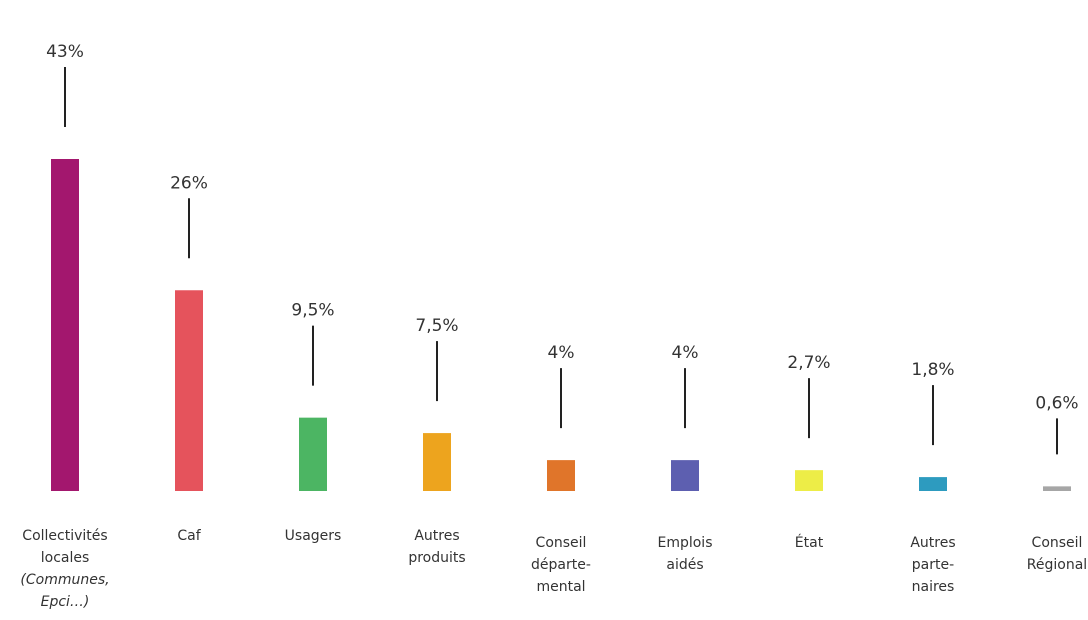 The image size is (1088, 620). Describe the element at coordinates (932, 543) in the screenshot. I see `category-label-autres-parte-naires: Autres` at that location.